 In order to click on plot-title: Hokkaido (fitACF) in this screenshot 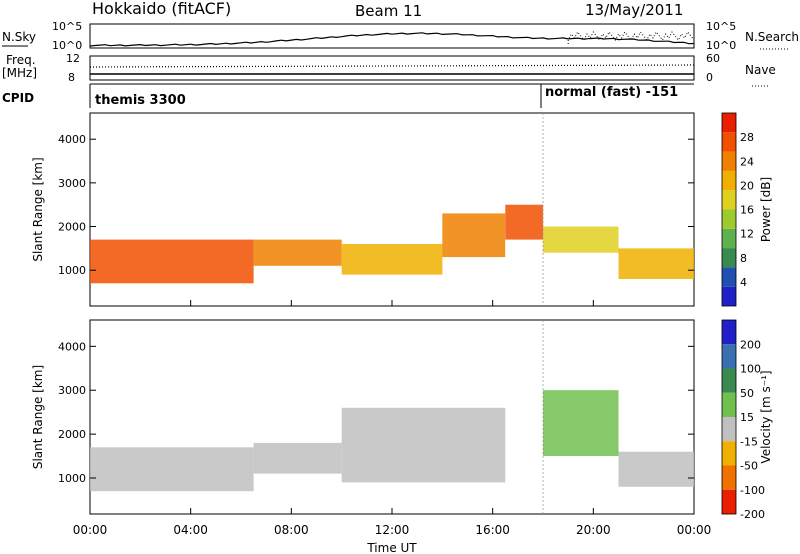, I will do `click(161, 9)`.